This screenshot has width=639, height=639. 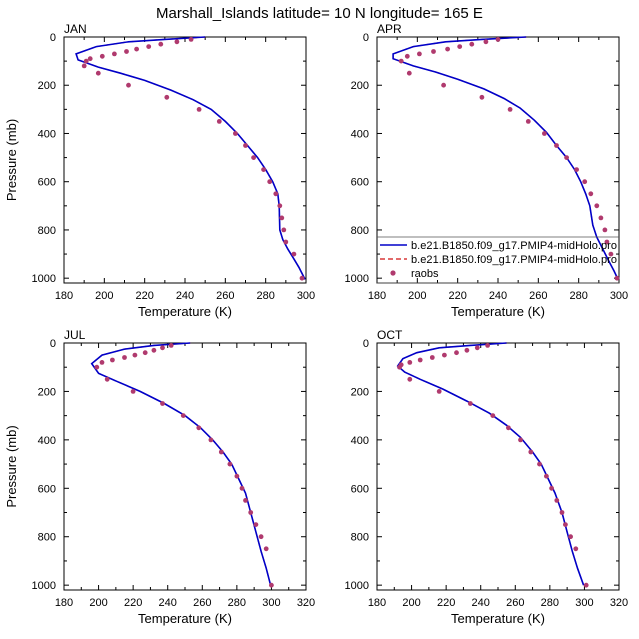 I want to click on legend-label: raobs, so click(x=425, y=274).